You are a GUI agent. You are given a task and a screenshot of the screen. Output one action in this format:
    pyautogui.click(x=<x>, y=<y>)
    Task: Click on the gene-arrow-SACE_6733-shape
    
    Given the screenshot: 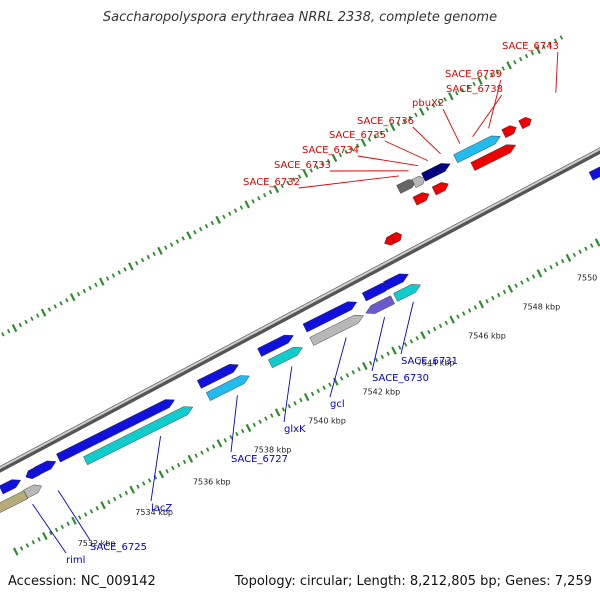 What is the action you would take?
    pyautogui.click(x=418, y=181)
    